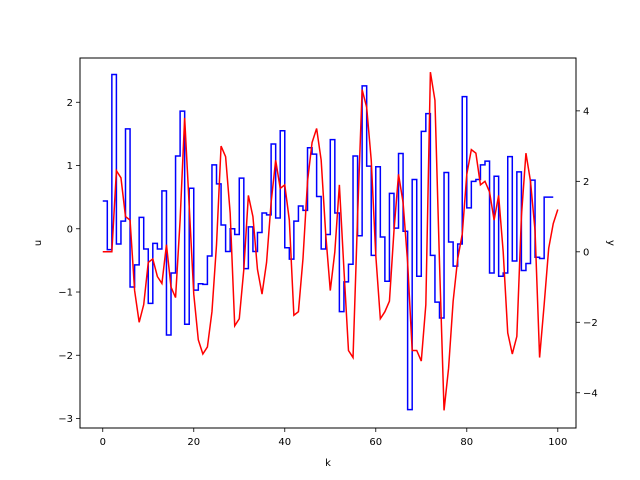 Image resolution: width=640 pixels, height=480 pixels. What do you see at coordinates (590, 393) in the screenshot?
I see `y-right-tick-label: −4` at bounding box center [590, 393].